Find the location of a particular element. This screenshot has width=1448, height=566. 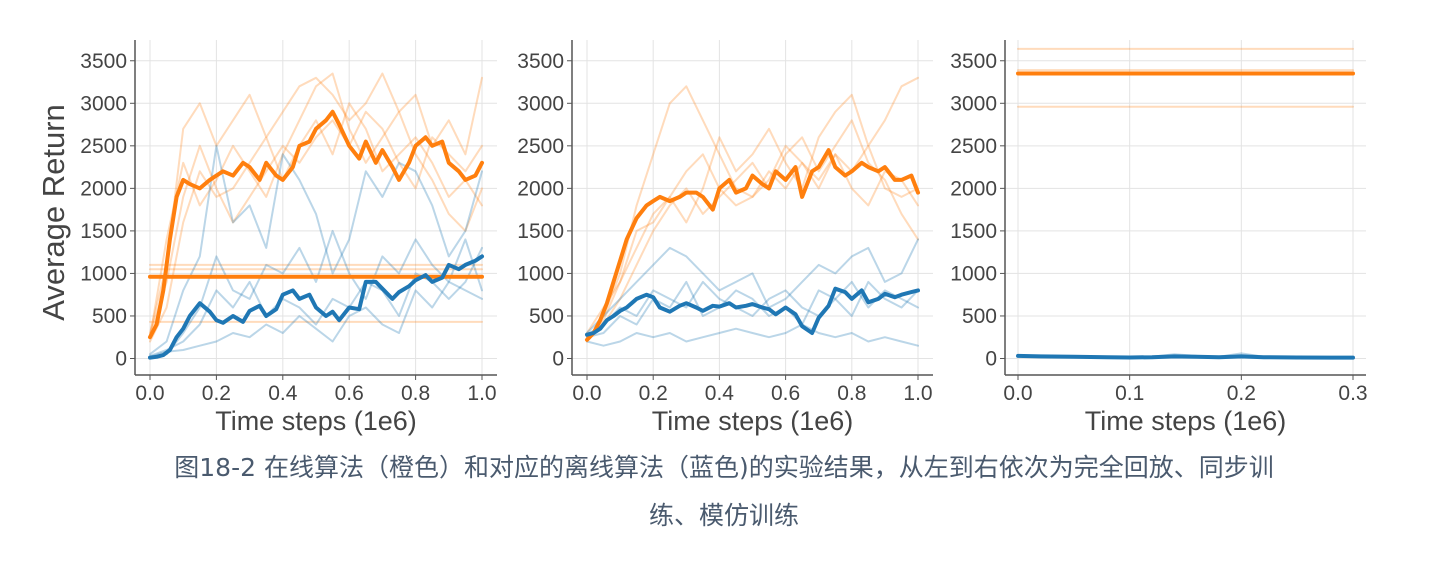

x-tick-label: 0.1 is located at coordinates (1129, 393).